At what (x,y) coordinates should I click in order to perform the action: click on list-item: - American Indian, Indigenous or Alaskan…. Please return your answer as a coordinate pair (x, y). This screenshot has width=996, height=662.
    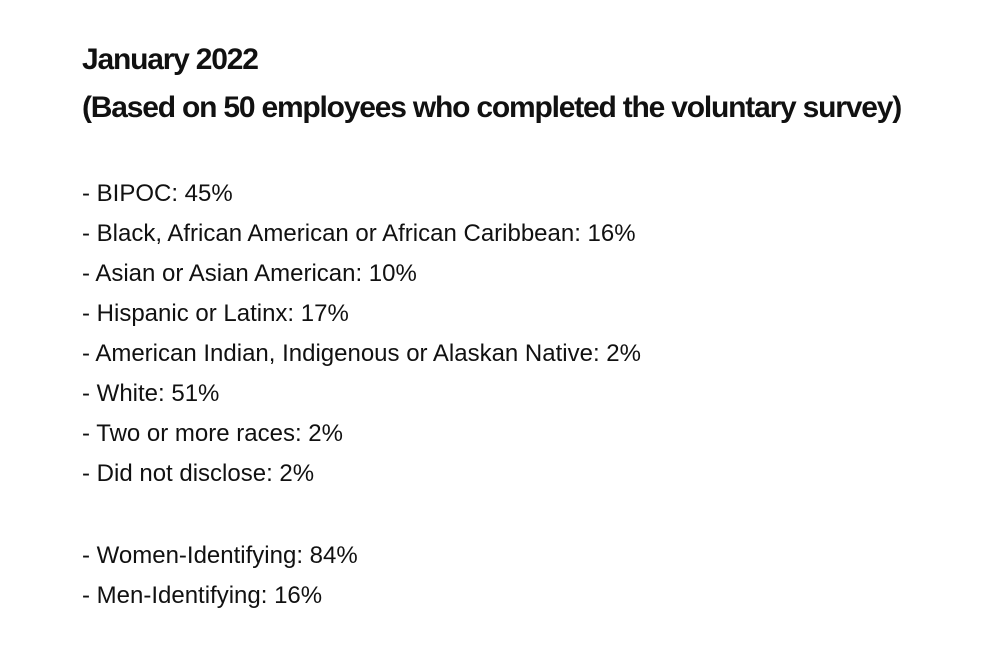
    Looking at the image, I should click on (361, 353).